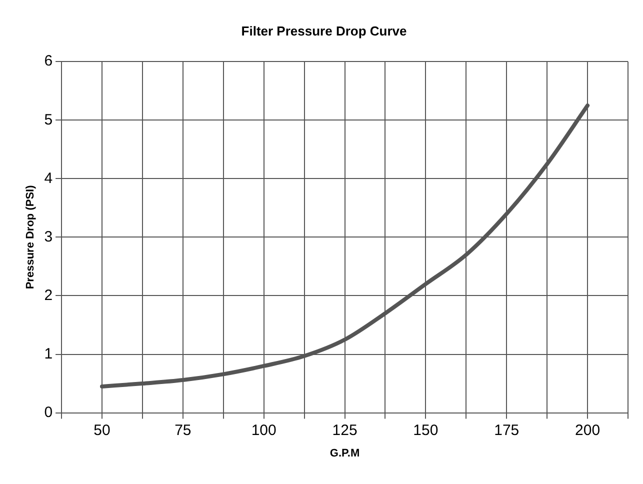 The width and height of the screenshot is (643, 484). Describe the element at coordinates (345, 453) in the screenshot. I see `x-axis-title: G.P.M` at that location.